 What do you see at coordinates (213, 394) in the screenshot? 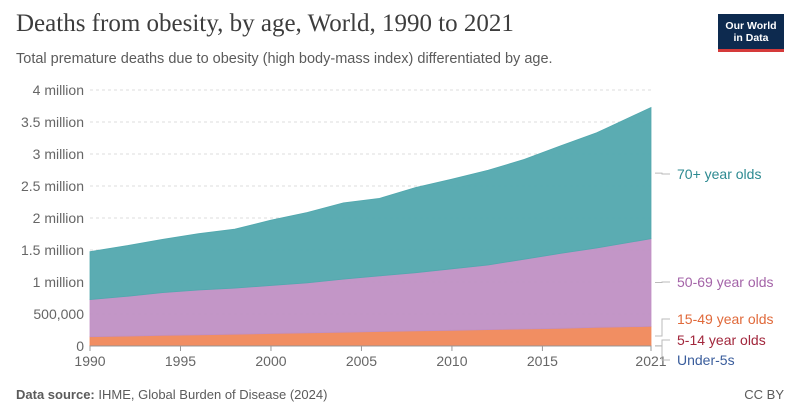
I see `data-source-text: IHME, Global Burden of Disease (2024)` at bounding box center [213, 394].